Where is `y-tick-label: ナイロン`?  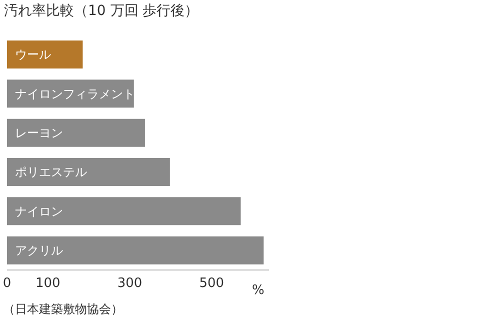 y-tick-label: ナイロン is located at coordinates (39, 211).